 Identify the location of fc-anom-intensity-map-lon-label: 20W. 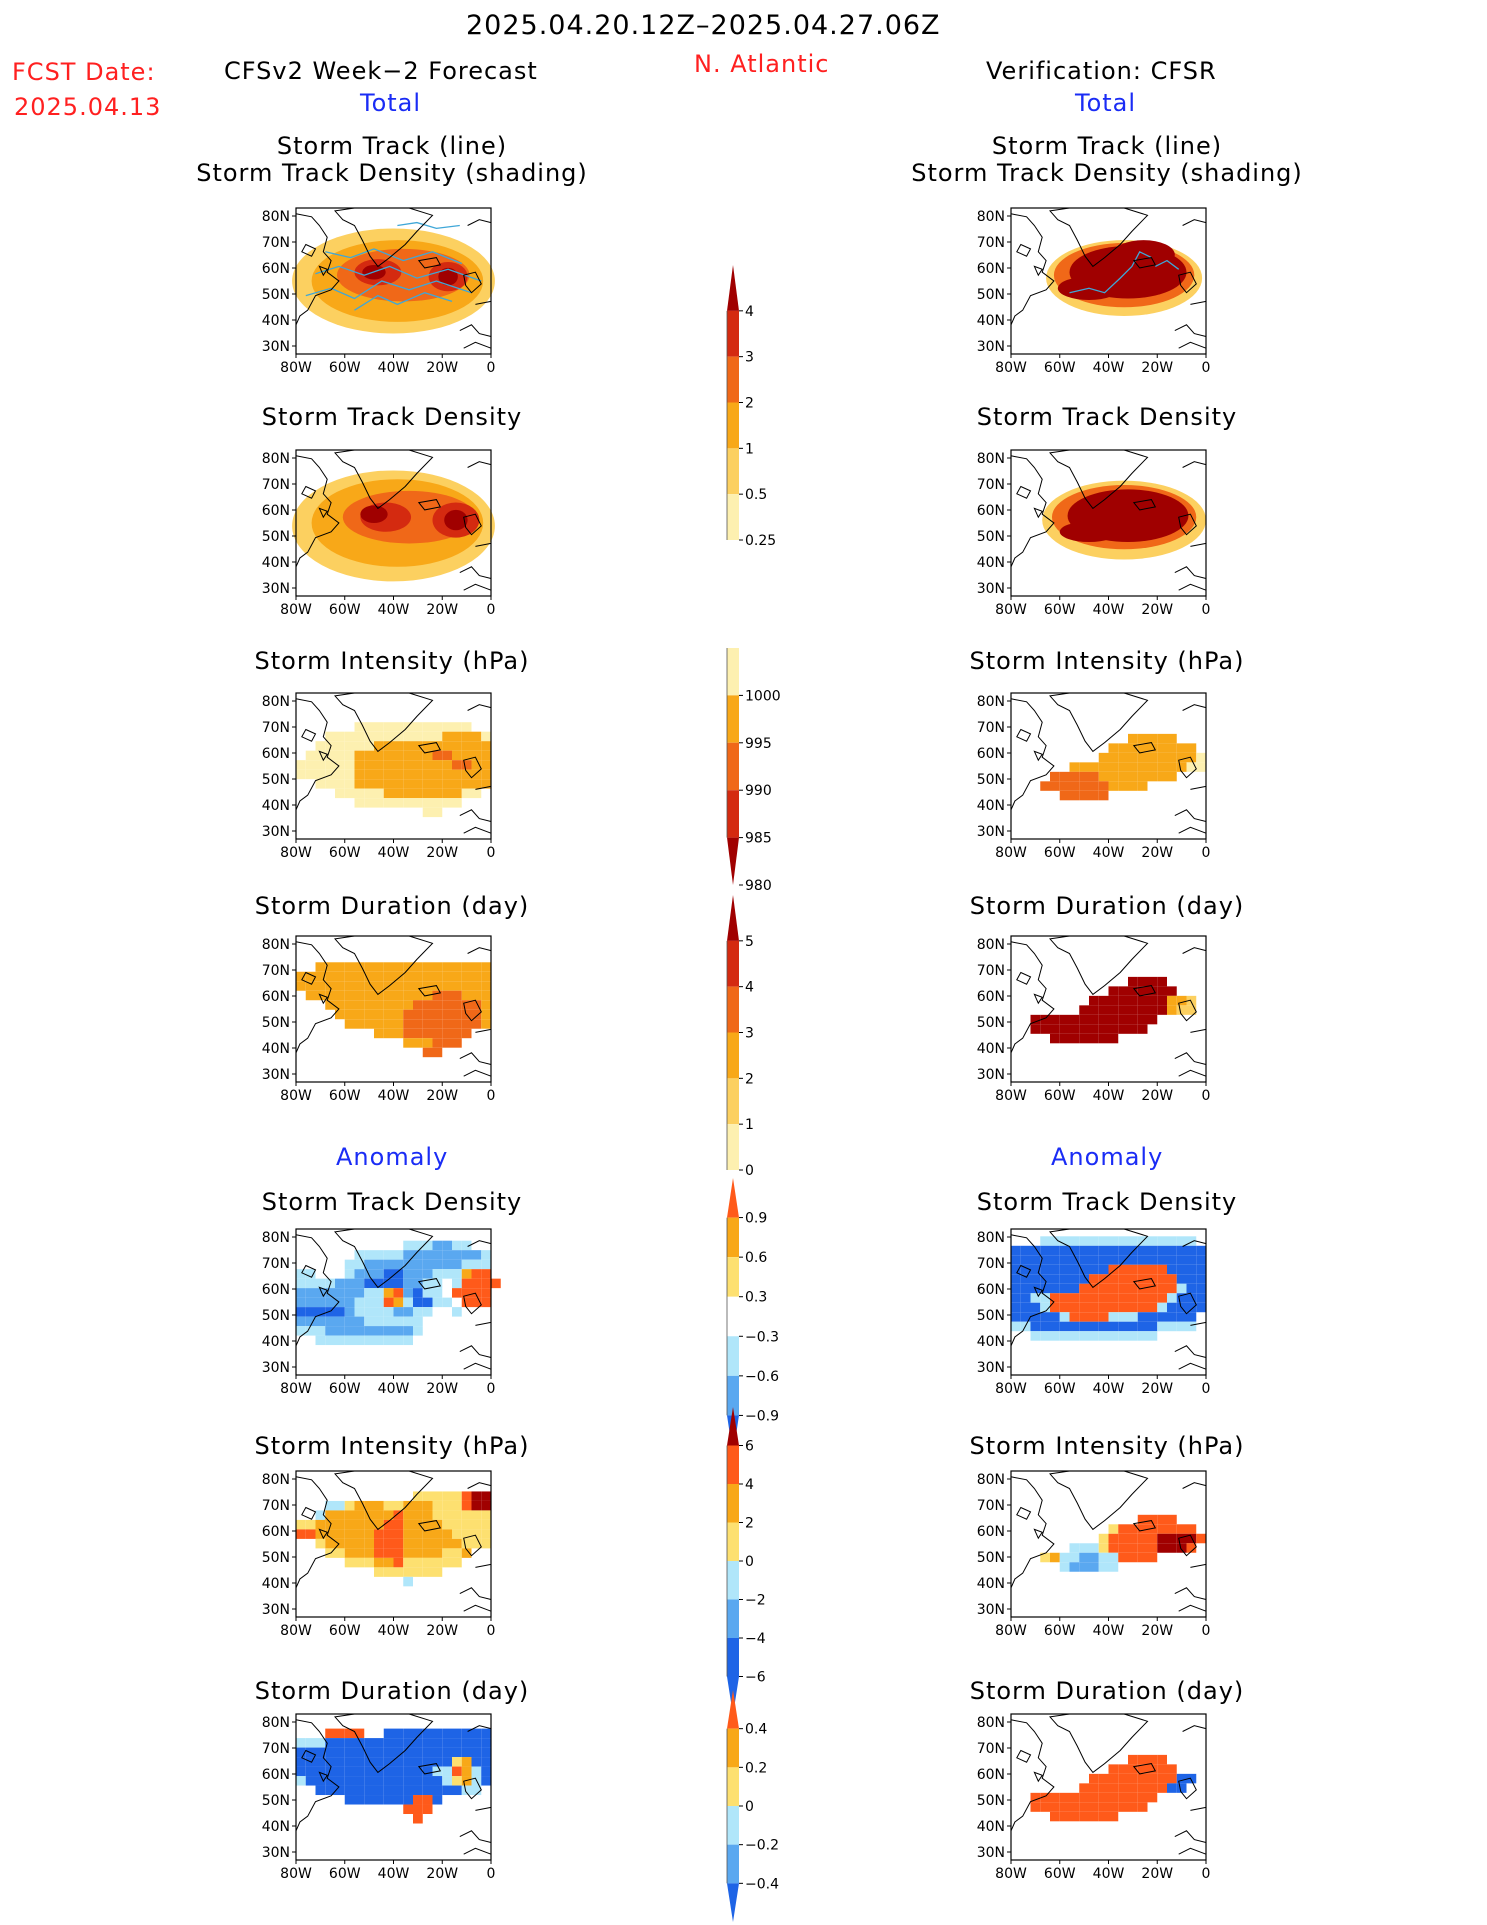
(442, 1631).